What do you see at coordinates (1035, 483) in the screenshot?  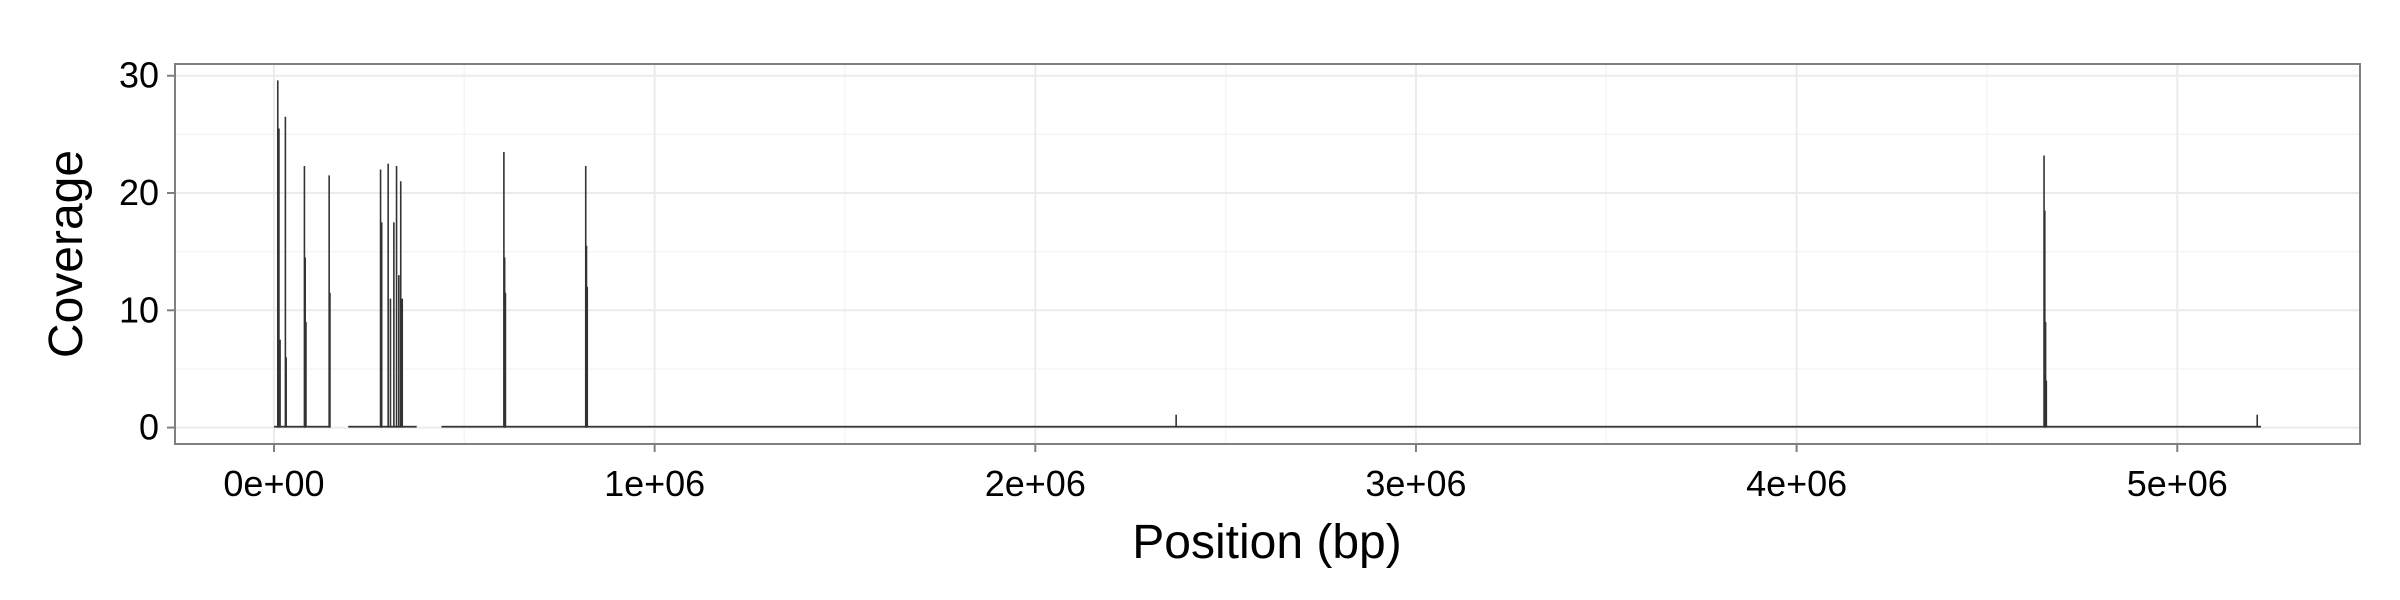 I see `x-tick-label: 2e+06` at bounding box center [1035, 483].